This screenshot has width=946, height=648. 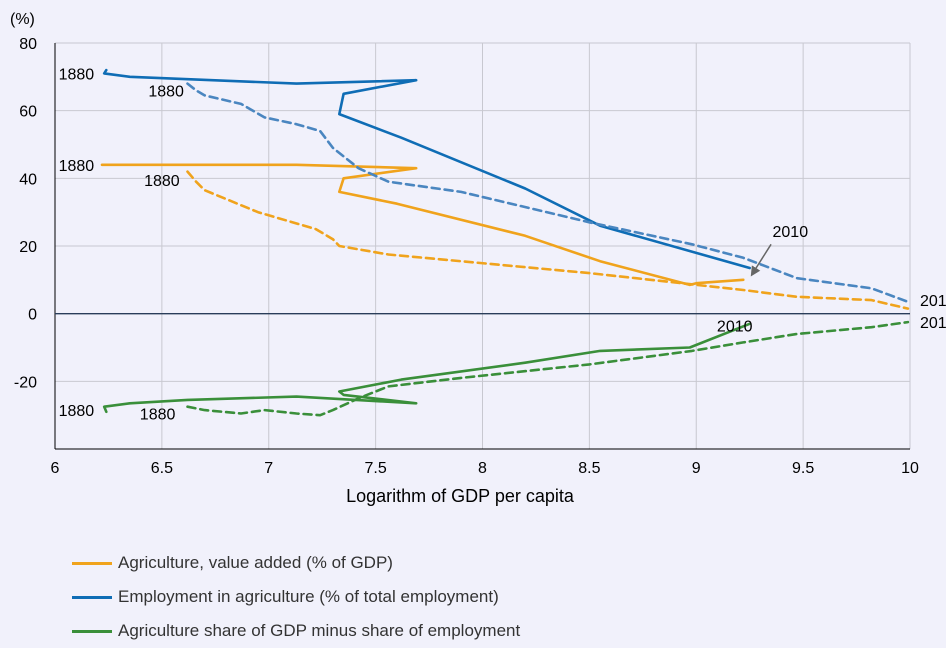 What do you see at coordinates (28, 112) in the screenshot?
I see `y-tick-label: 60` at bounding box center [28, 112].